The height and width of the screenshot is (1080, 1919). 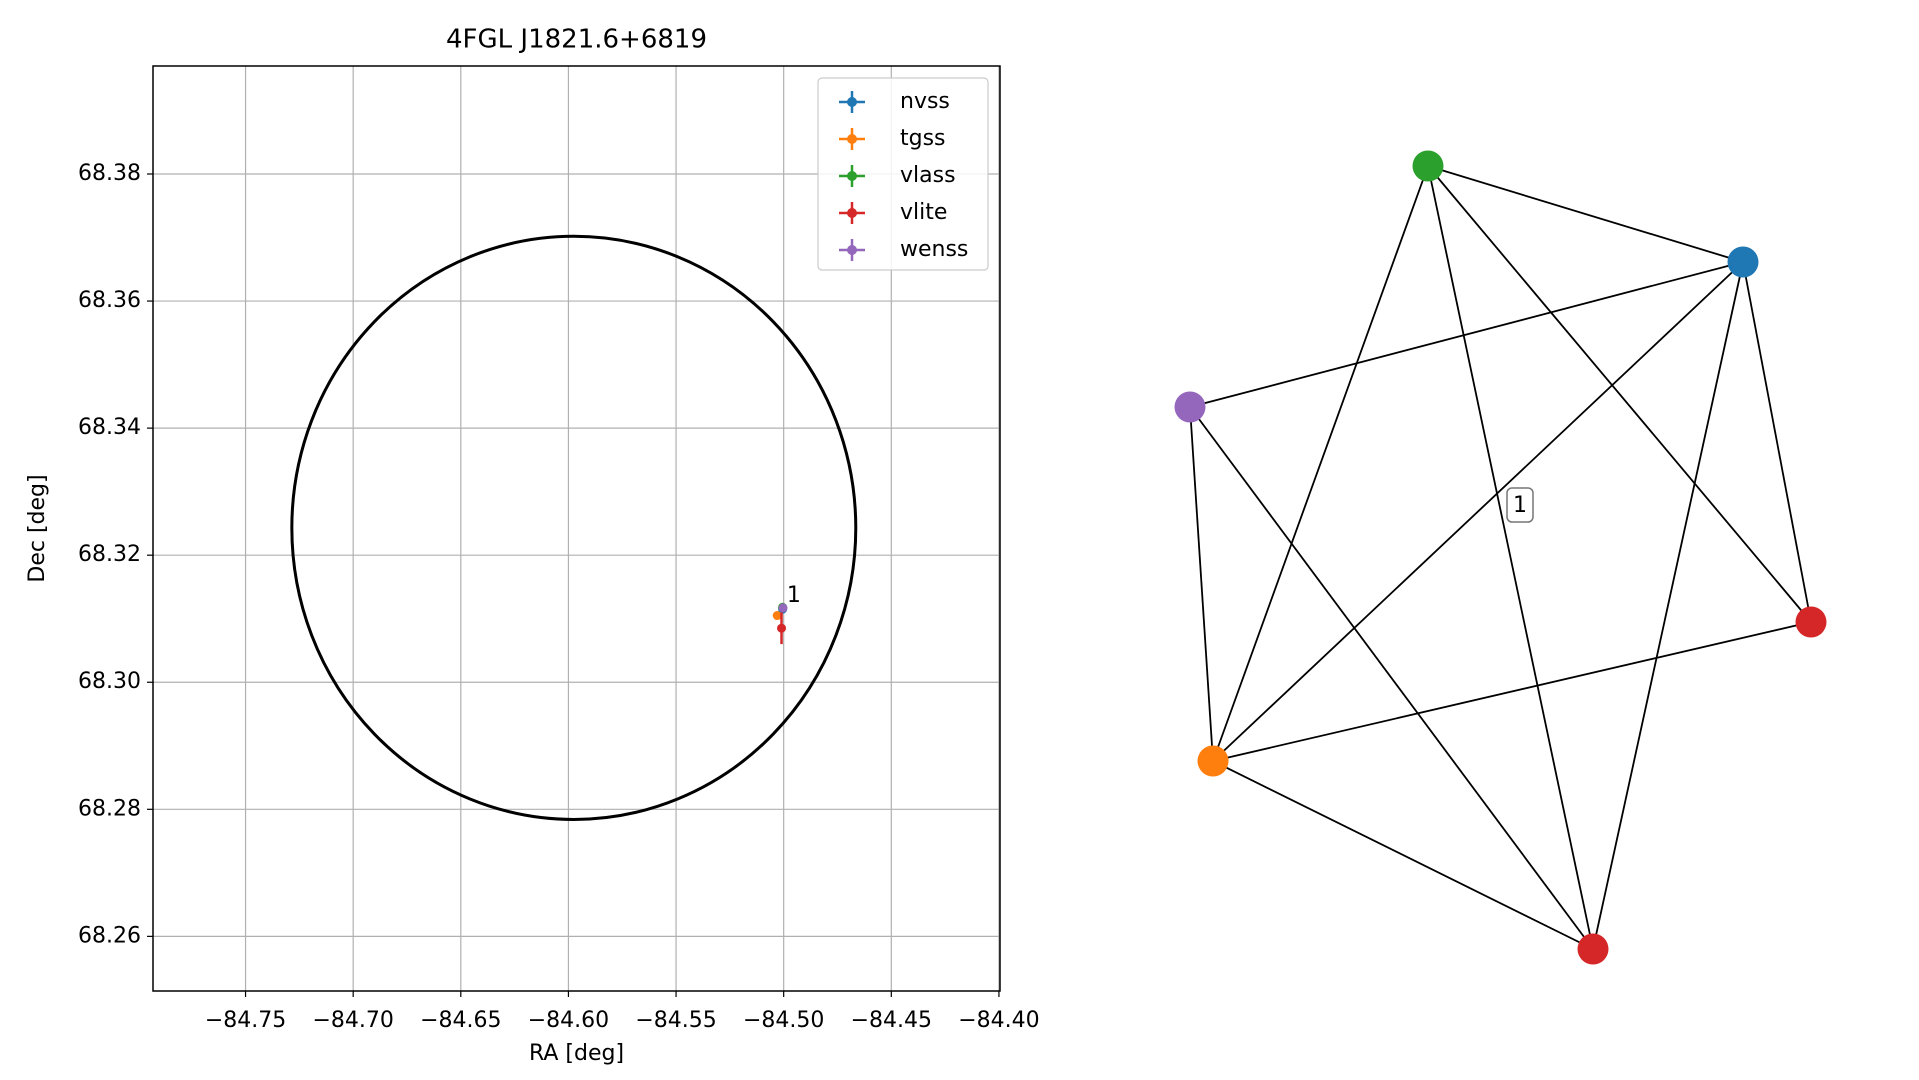 What do you see at coordinates (783, 1020) in the screenshot?
I see `x-tick-label: −84.50` at bounding box center [783, 1020].